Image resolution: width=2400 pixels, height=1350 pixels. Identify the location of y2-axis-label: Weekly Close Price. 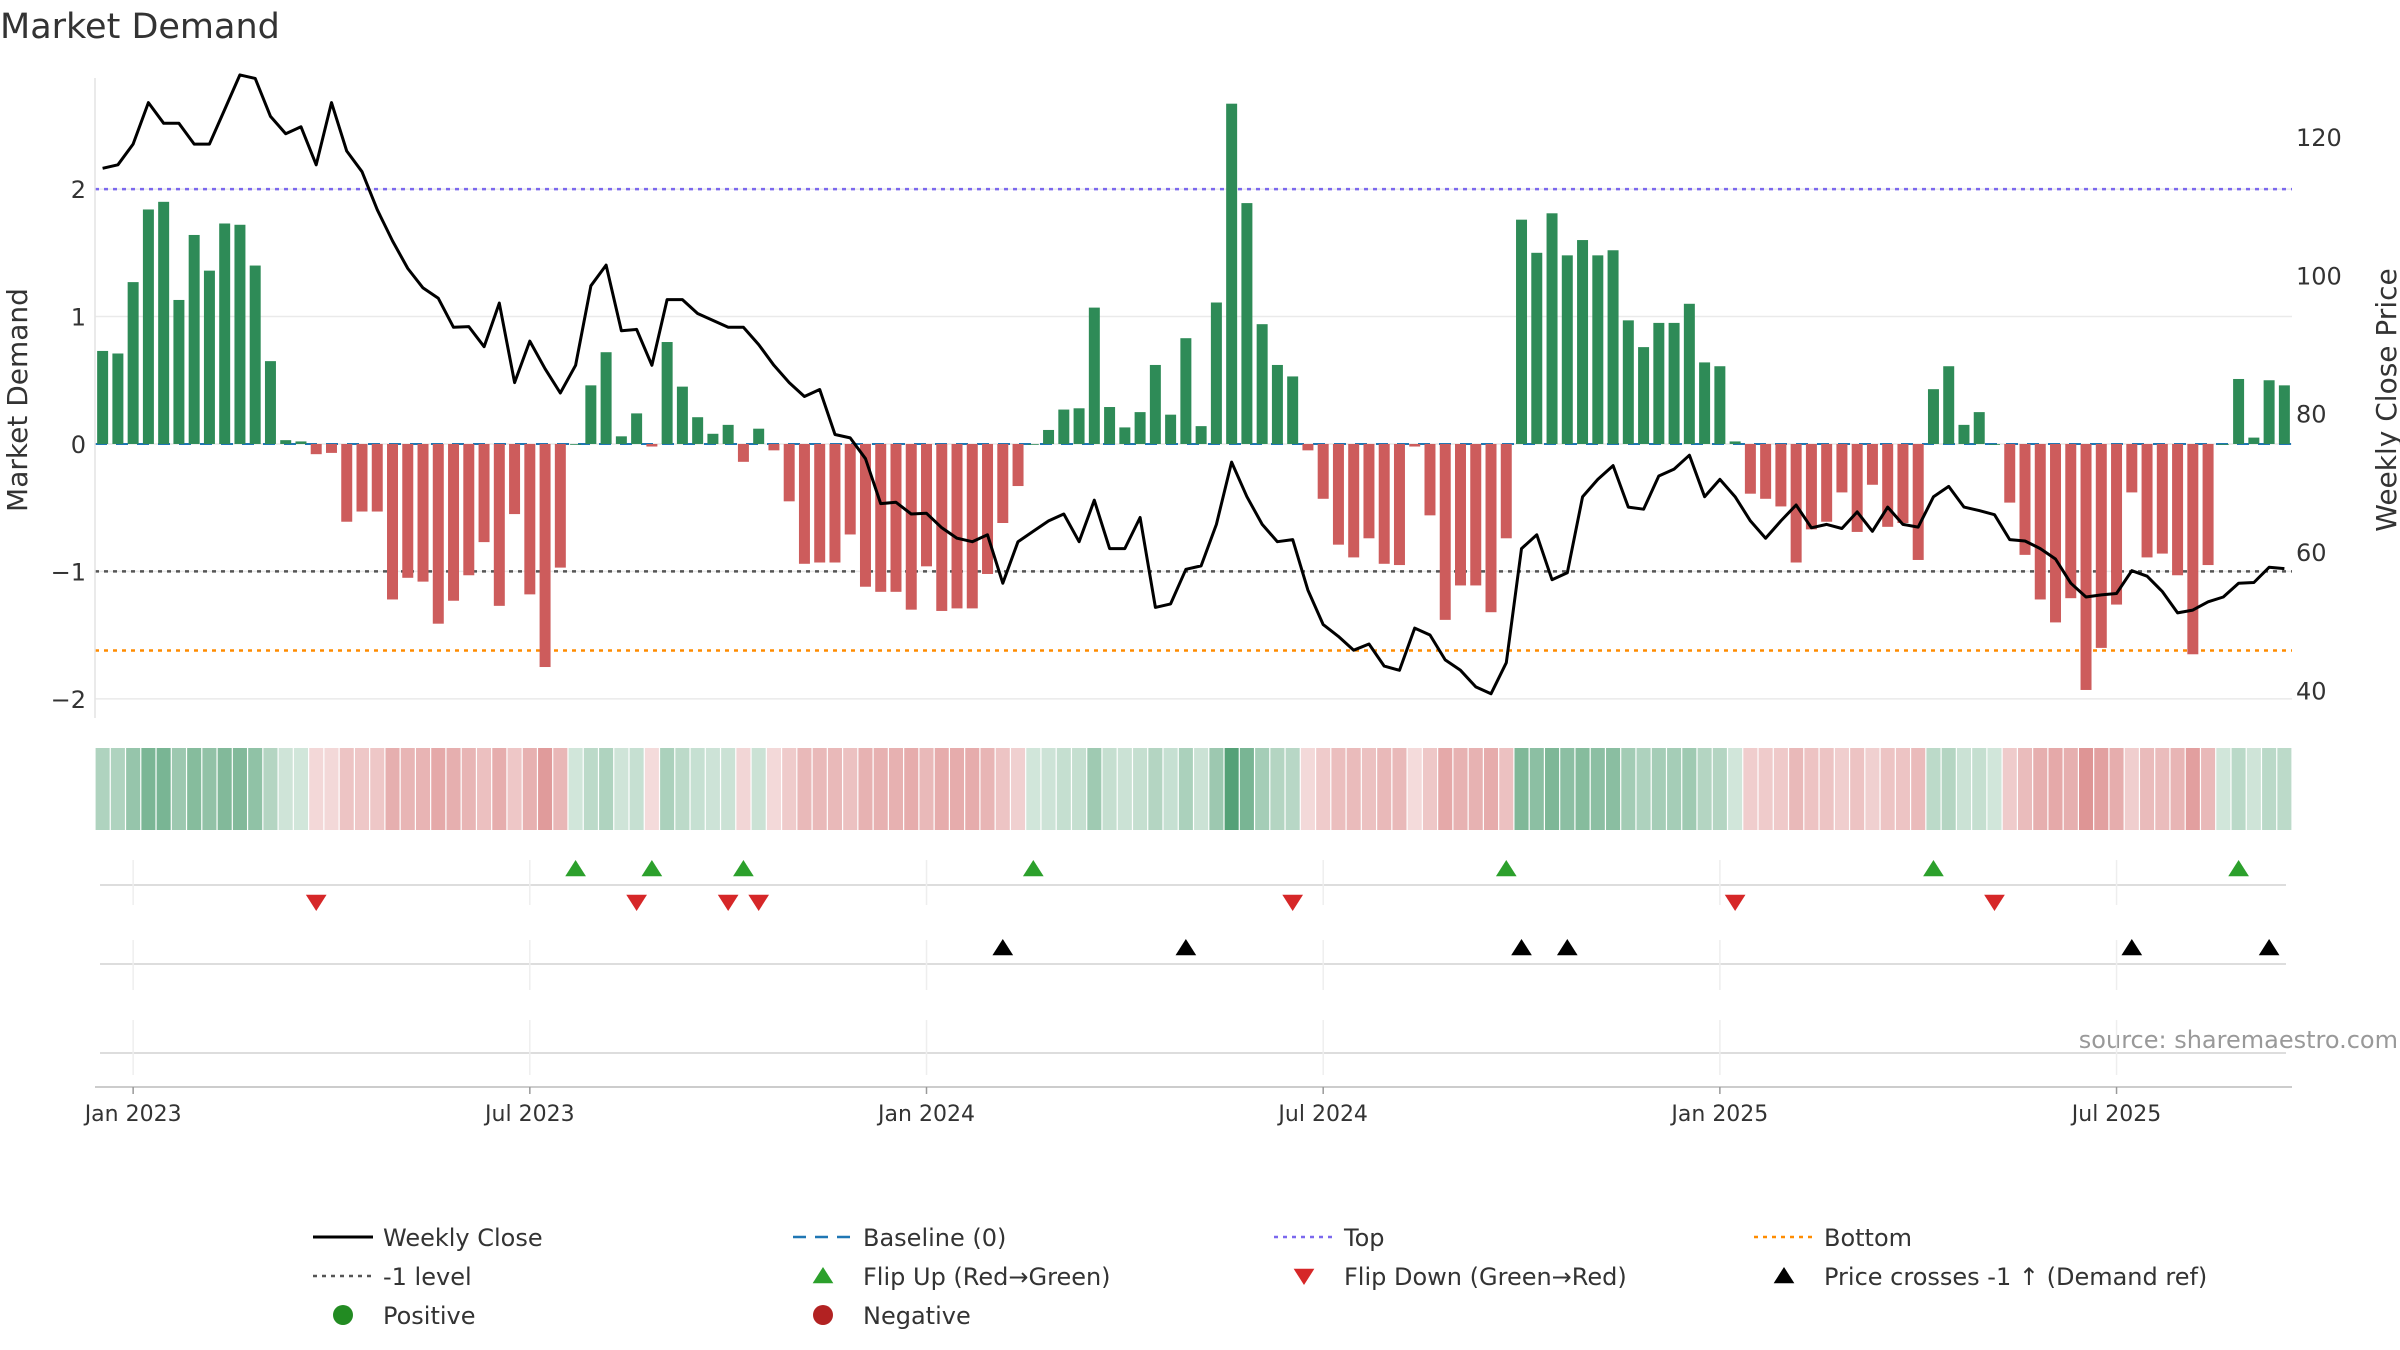
(2385, 399).